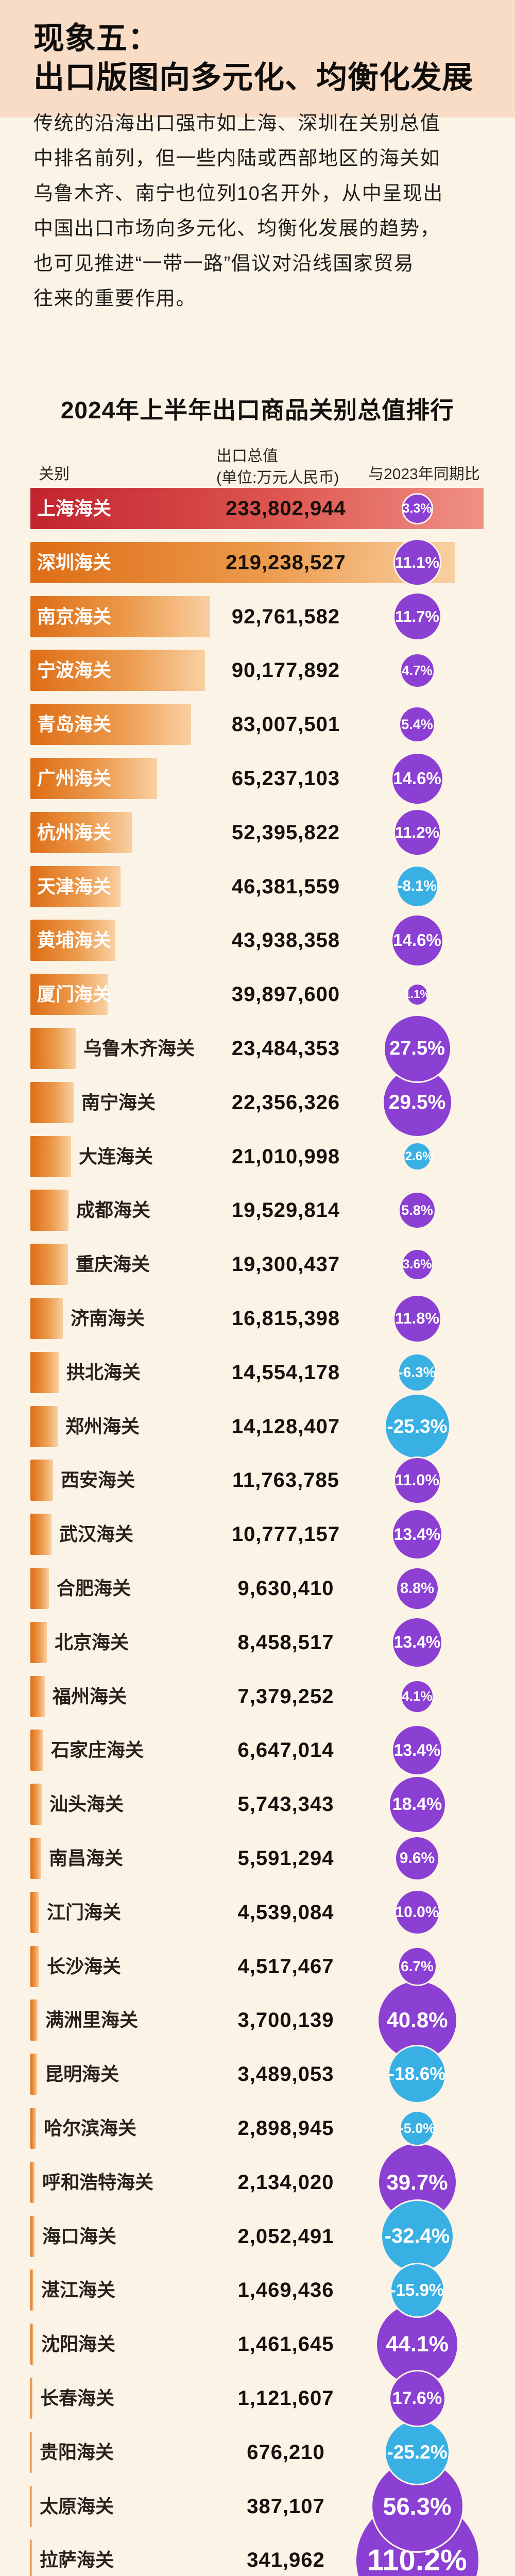 This screenshot has height=2576, width=515. I want to click on customs-name: 宁波海关, so click(75, 670).